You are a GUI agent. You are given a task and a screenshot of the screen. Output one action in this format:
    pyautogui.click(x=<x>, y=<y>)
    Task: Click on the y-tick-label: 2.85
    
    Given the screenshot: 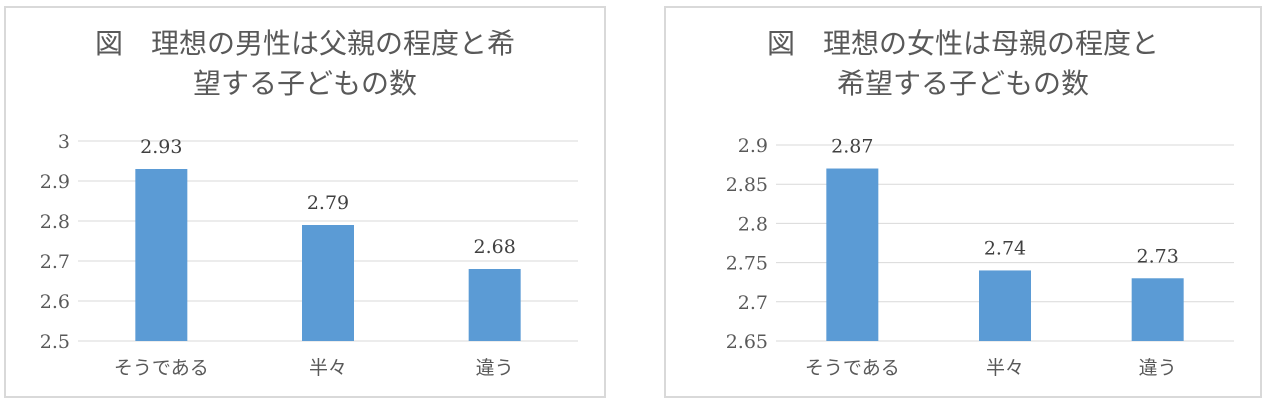 What is the action you would take?
    pyautogui.click(x=747, y=185)
    